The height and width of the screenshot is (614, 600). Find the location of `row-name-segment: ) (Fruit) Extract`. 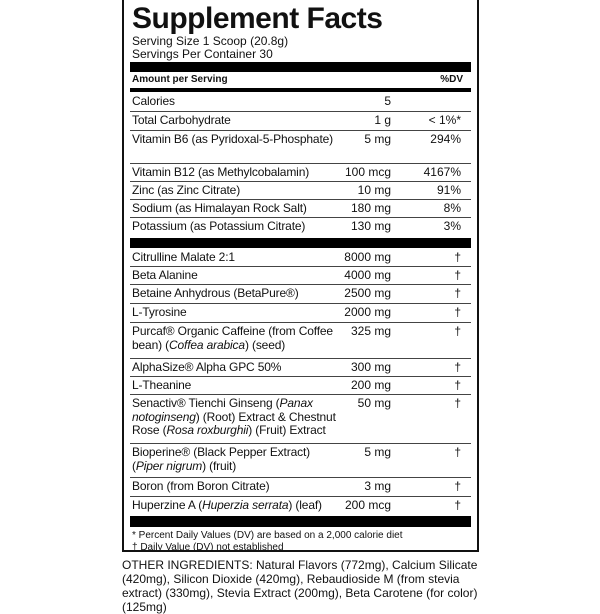

row-name-segment: ) (Fruit) Extract is located at coordinates (287, 430).